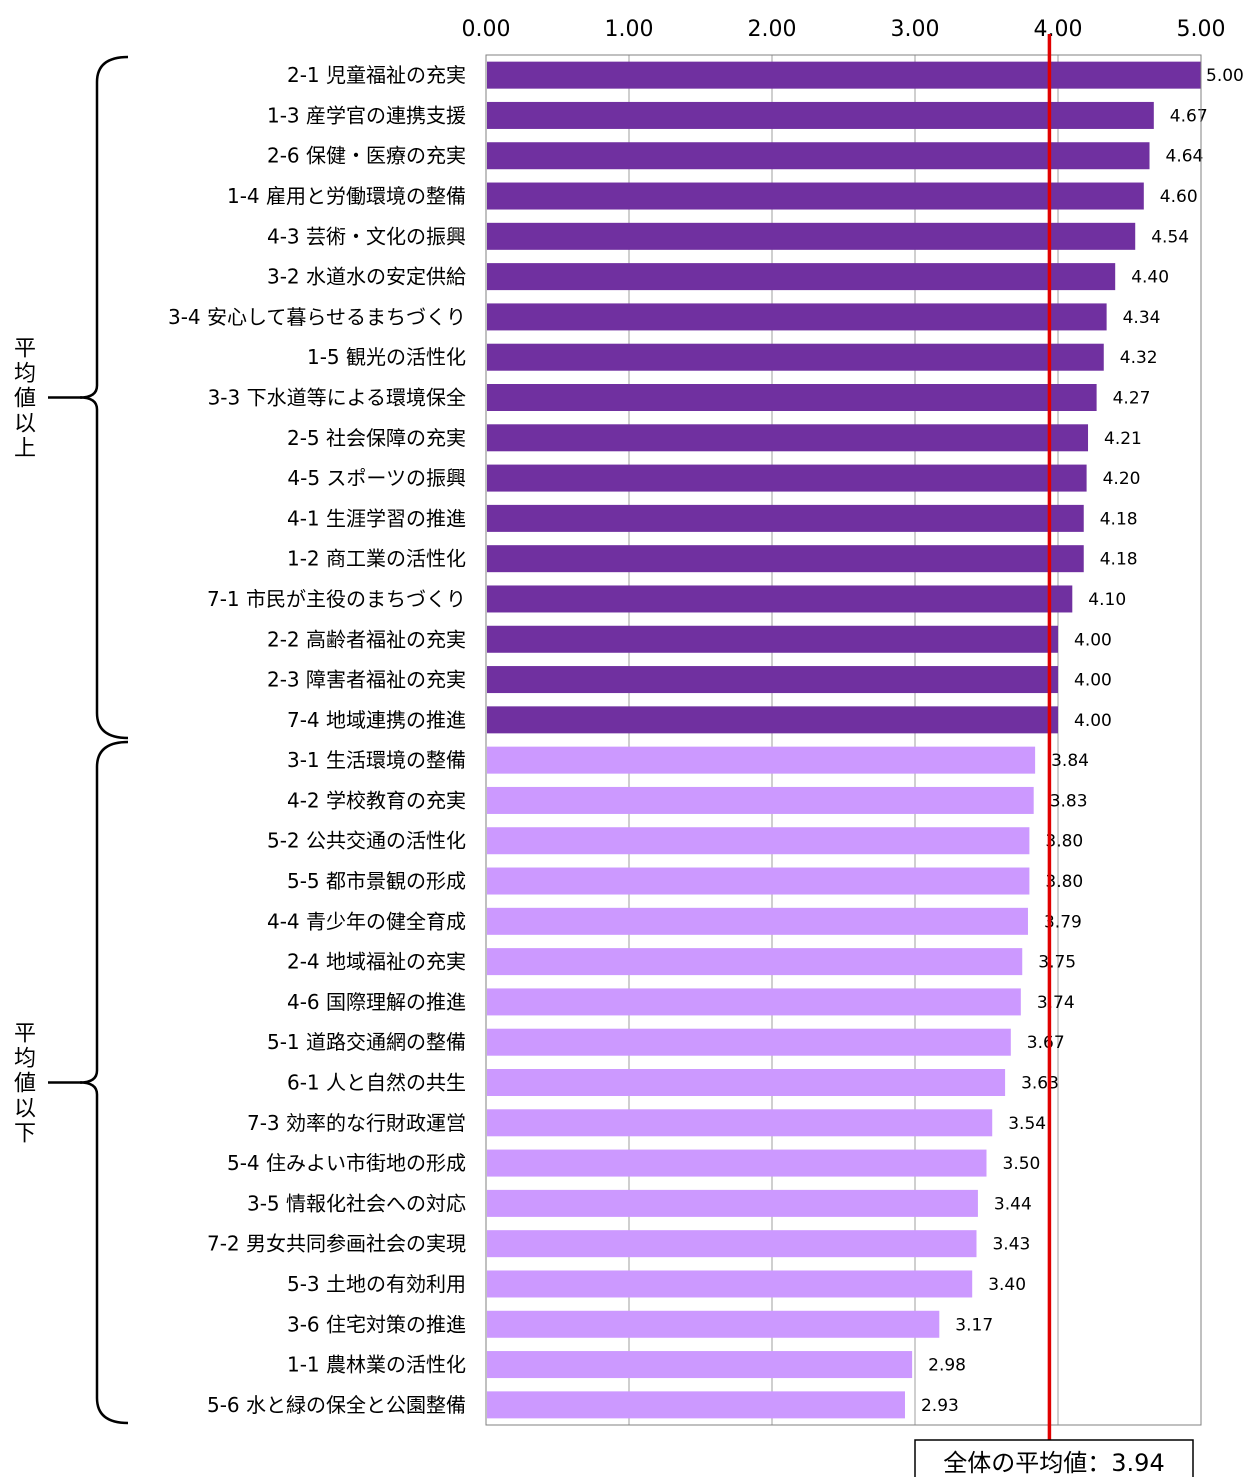 This screenshot has height=1477, width=1248. I want to click on category-label: 2-4 地域福祉の充実, so click(376, 962).